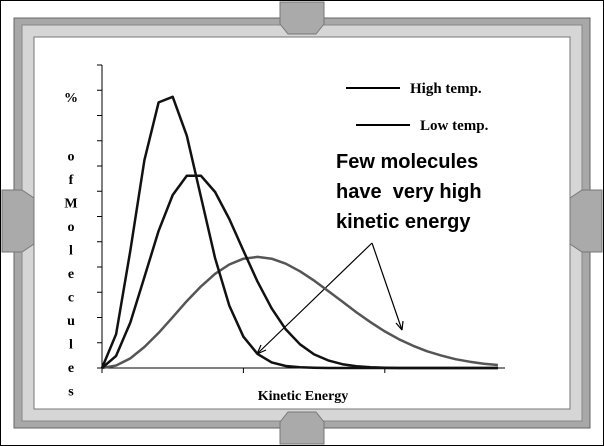 Image resolution: width=604 pixels, height=446 pixels. Describe the element at coordinates (303, 396) in the screenshot. I see `x-axis-label: Kinetic Energy` at that location.